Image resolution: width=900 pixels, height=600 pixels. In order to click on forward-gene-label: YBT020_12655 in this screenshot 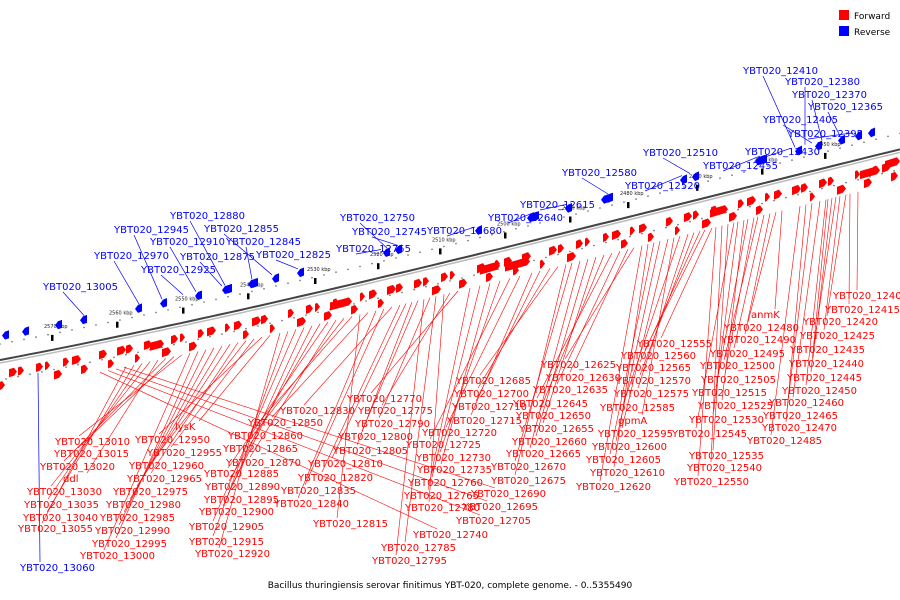, I will do `click(556, 429)`.